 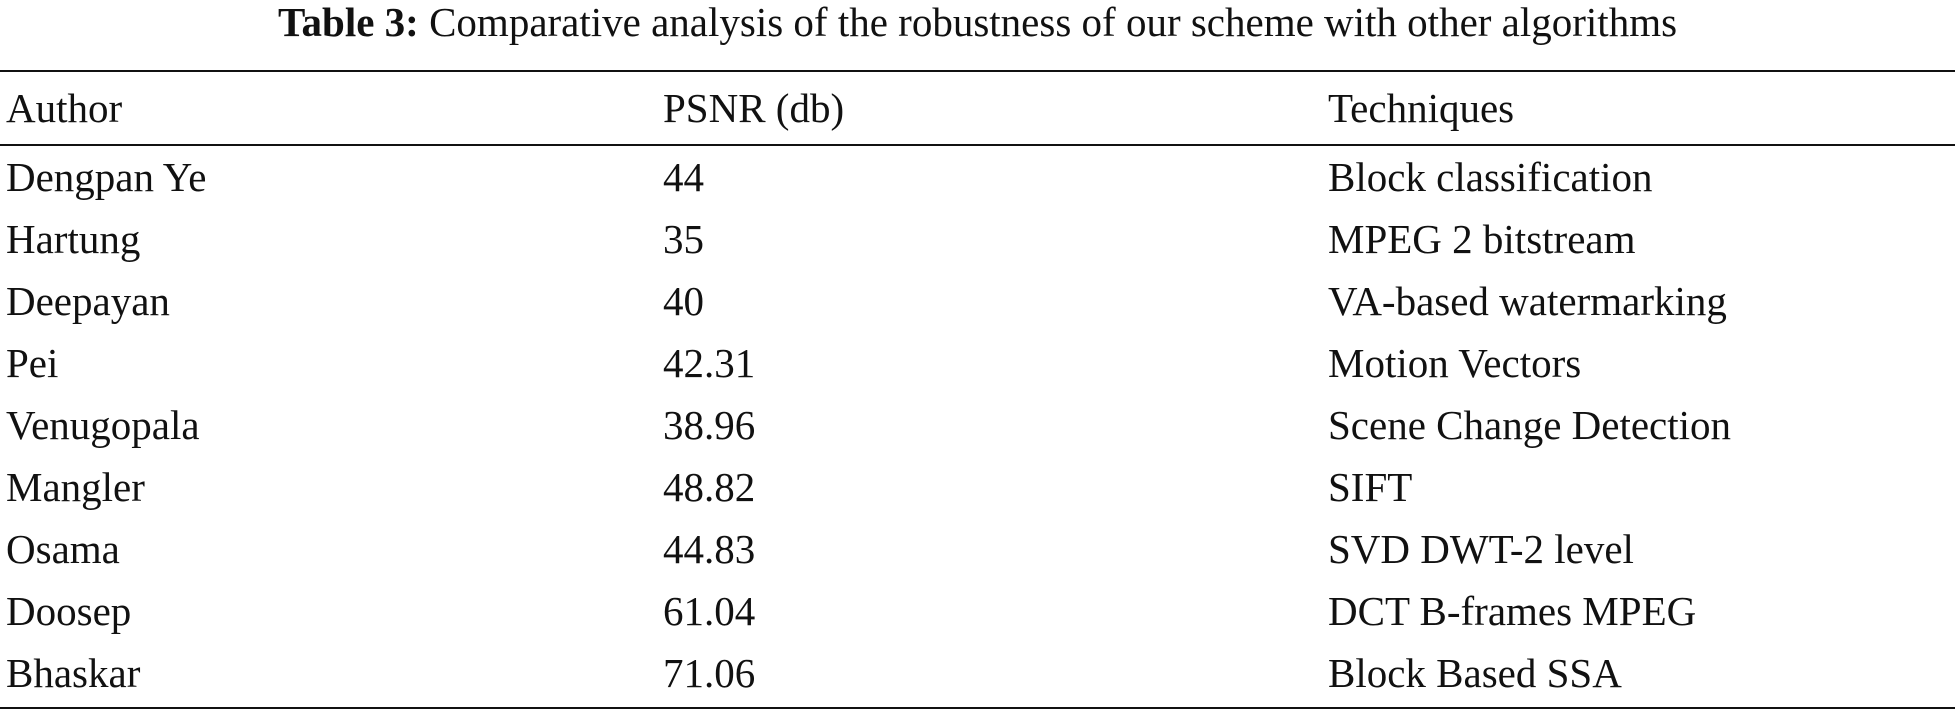 I want to click on table-row: Pei 42.31 Motion Vectors, so click(x=977, y=363).